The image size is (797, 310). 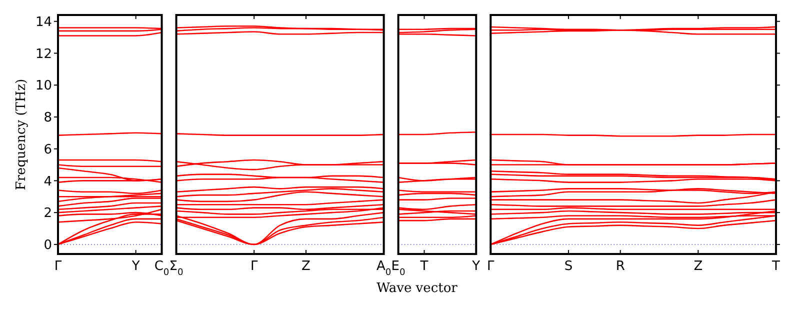 I want to click on x-tick-label: E$_{0}$, so click(x=398, y=268).